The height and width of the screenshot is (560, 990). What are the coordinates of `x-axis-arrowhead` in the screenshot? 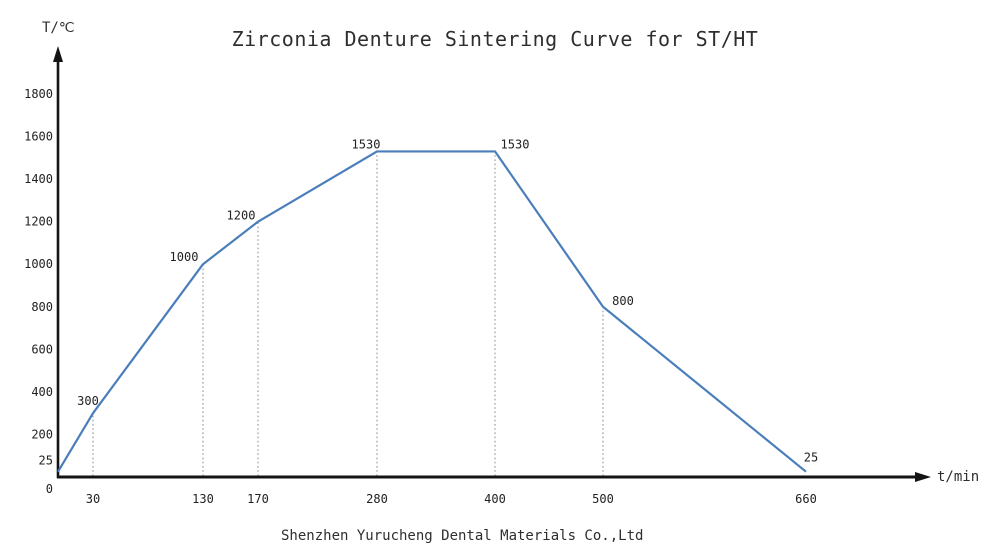 It's located at (923, 477).